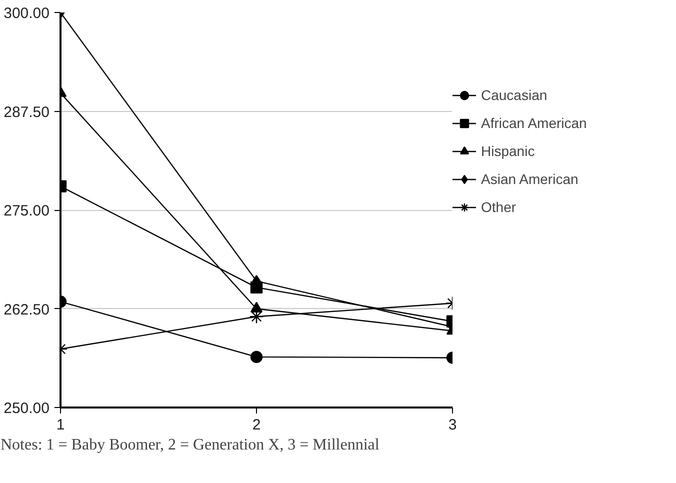 Image resolution: width=676 pixels, height=483 pixels. I want to click on x-tick-label: 1, so click(60, 425).